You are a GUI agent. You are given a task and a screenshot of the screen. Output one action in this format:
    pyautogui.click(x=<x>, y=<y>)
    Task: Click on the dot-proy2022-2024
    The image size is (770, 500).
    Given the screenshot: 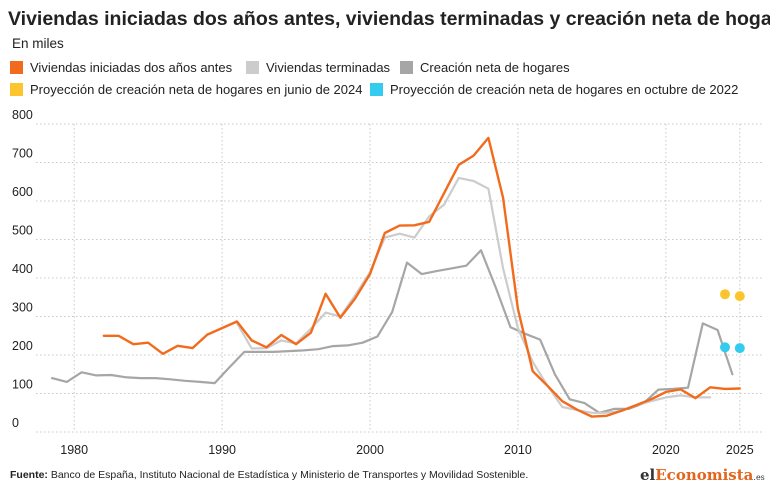 What is the action you would take?
    pyautogui.click(x=725, y=347)
    